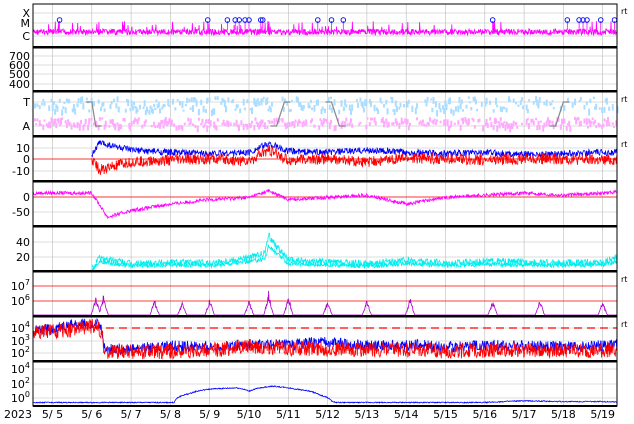 This screenshot has height=424, width=634. What do you see at coordinates (327, 414) in the screenshot?
I see `x-tick-label: 5/12` at bounding box center [327, 414].